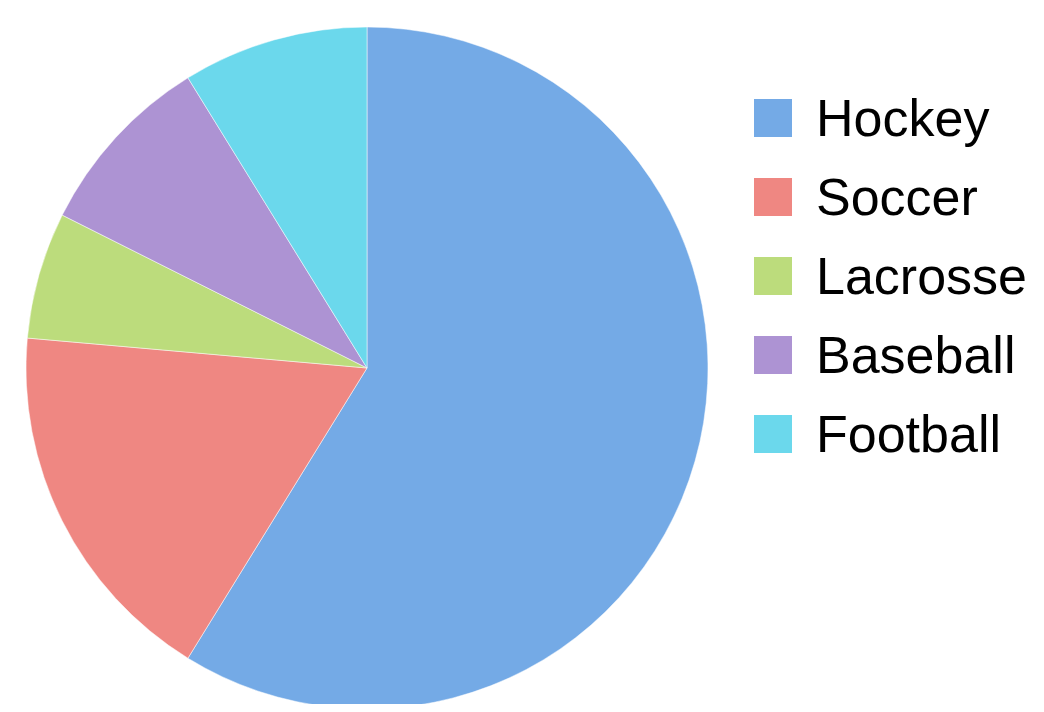 The width and height of the screenshot is (1044, 712). I want to click on legend-label: Lacrosse, so click(921, 276).